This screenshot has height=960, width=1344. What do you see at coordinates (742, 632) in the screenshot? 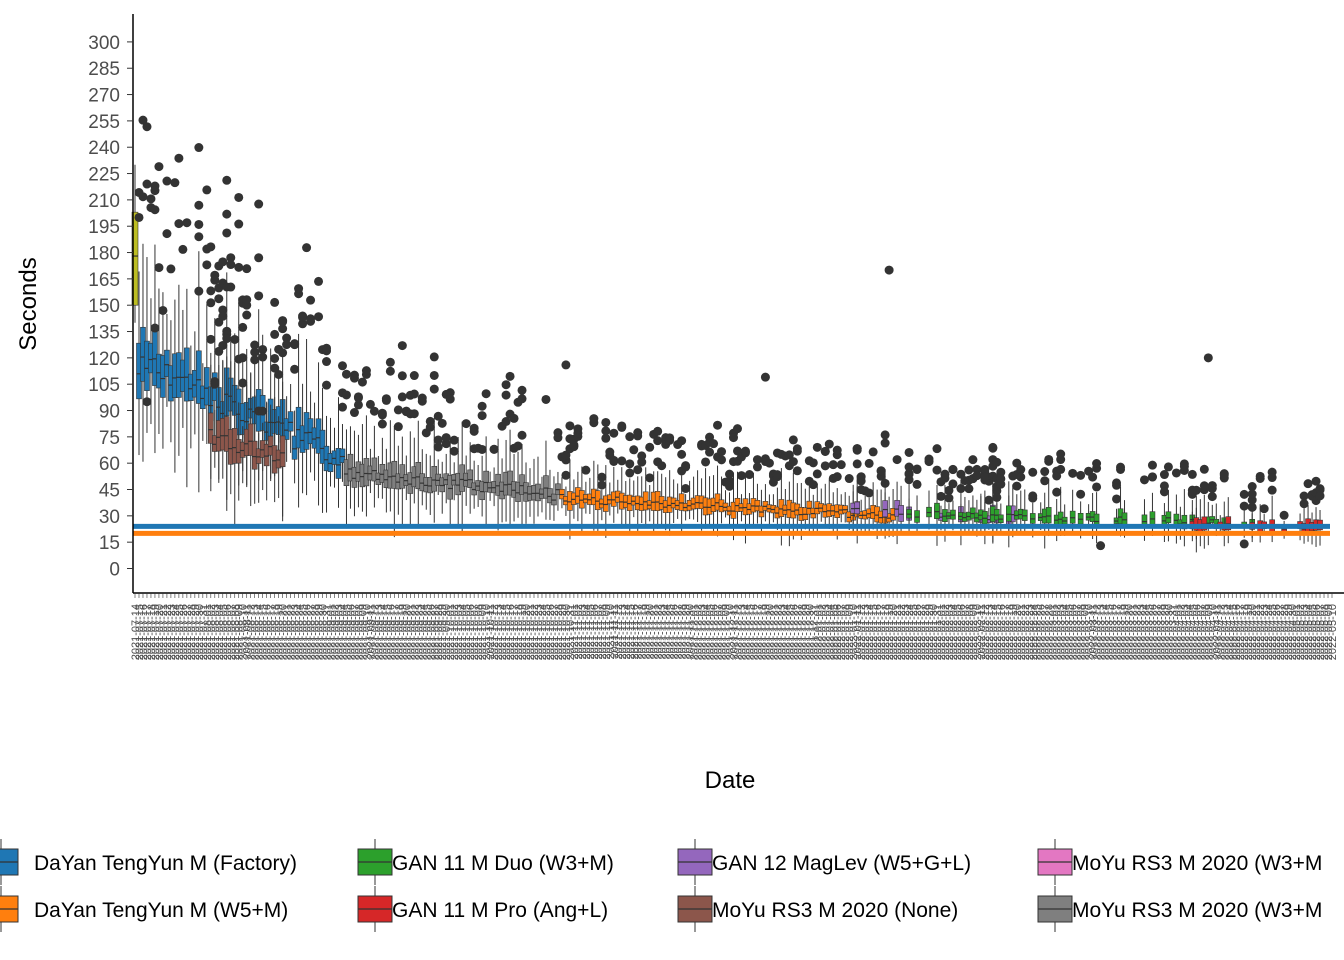
I see `x-tick-label: 2021-12-13` at bounding box center [742, 632].